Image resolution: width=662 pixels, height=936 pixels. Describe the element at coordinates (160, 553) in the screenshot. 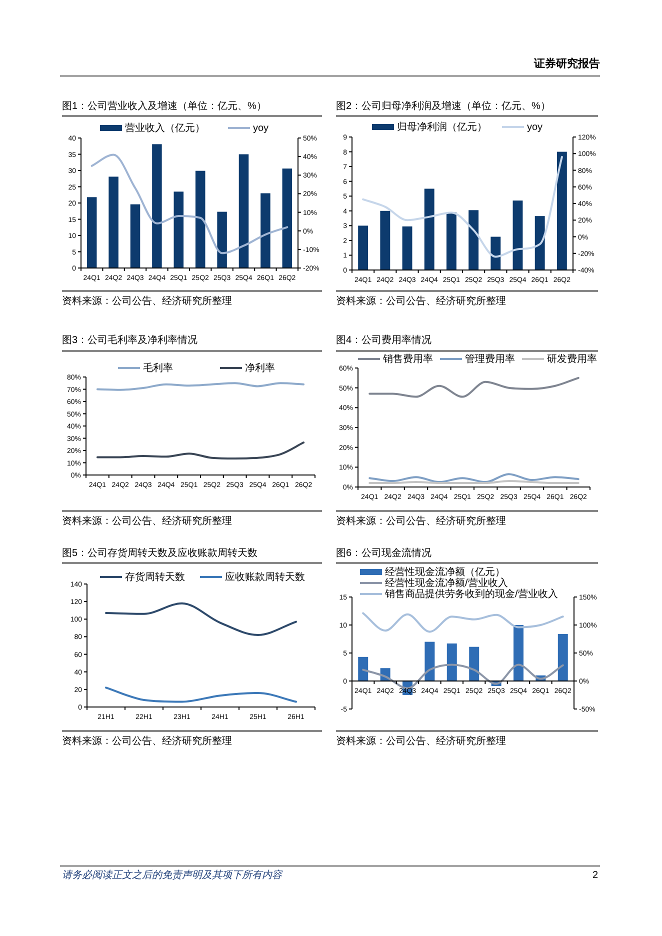

I see `chart-title: 图5：公司存货周转天数及应收账款周转天数` at that location.